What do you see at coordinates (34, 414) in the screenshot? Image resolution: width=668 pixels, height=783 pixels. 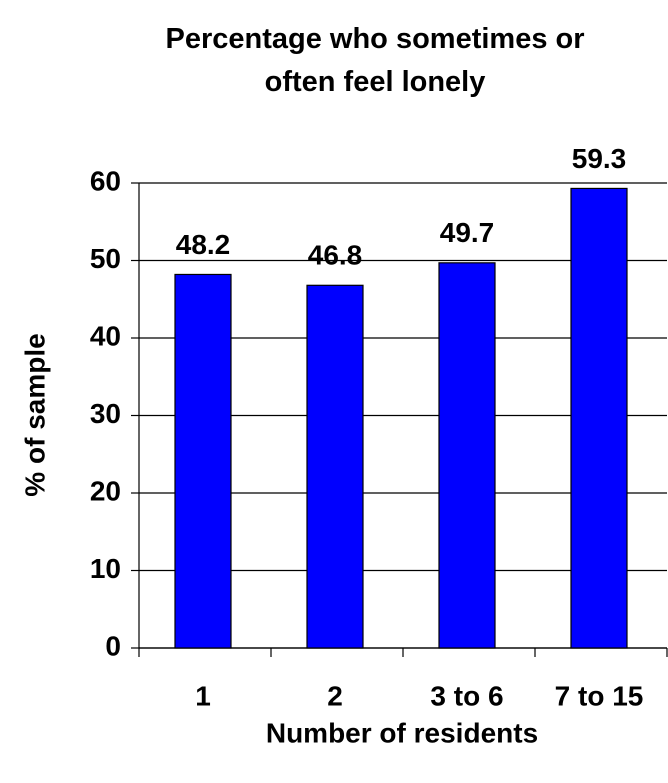 I see `y-axis-label: % of sample` at bounding box center [34, 414].